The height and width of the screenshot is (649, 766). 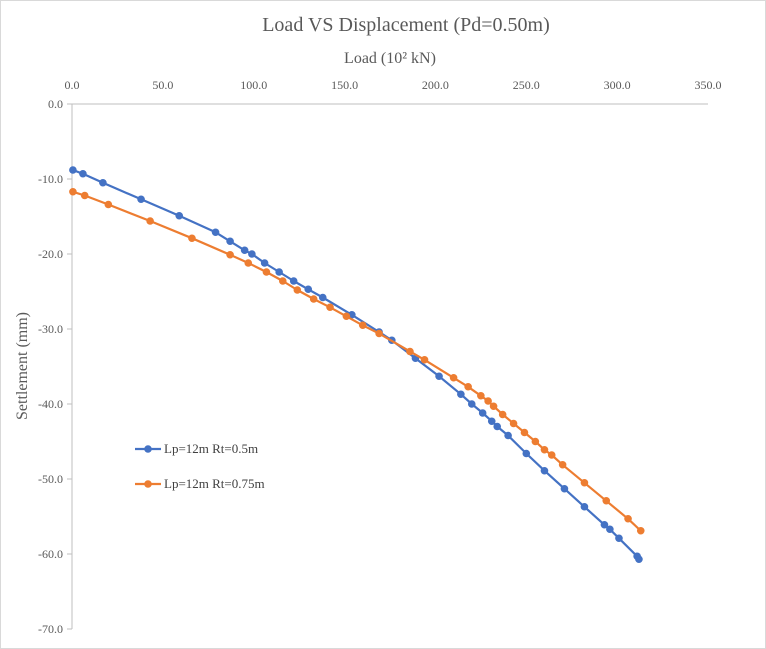 I want to click on x-tick-label: 0.0, so click(x=72, y=85).